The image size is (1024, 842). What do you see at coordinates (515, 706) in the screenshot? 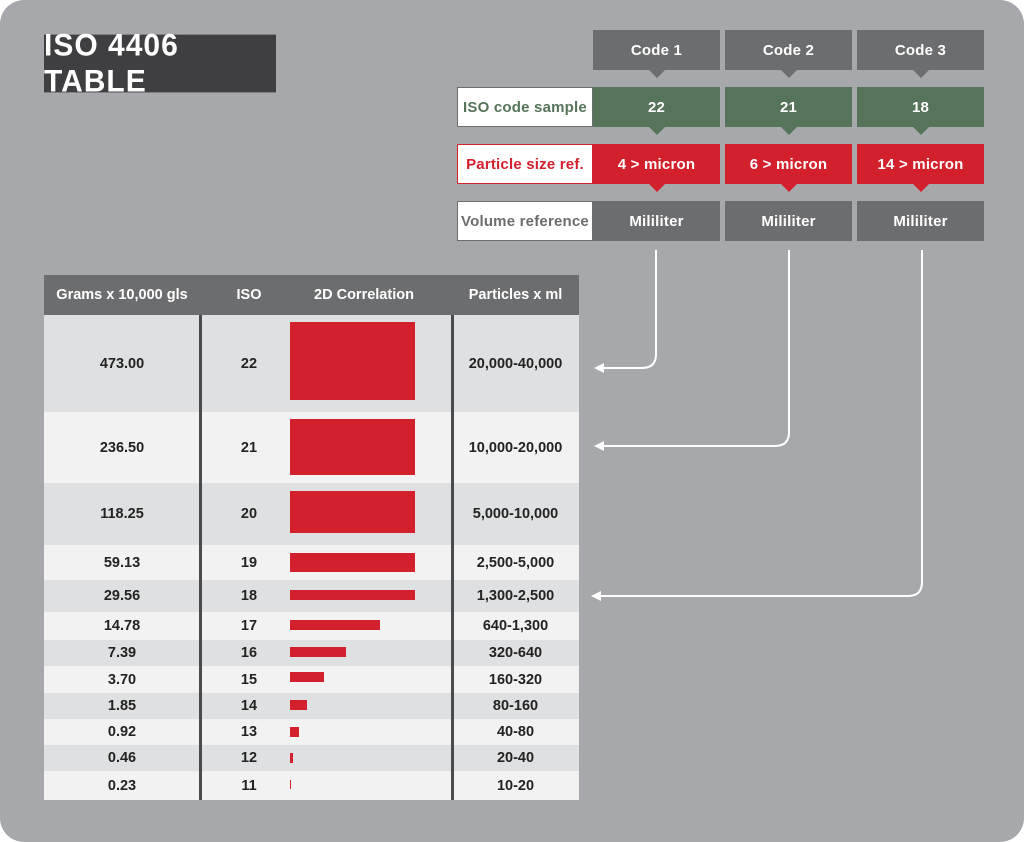
I see `particles-cell: 80-160` at bounding box center [515, 706].